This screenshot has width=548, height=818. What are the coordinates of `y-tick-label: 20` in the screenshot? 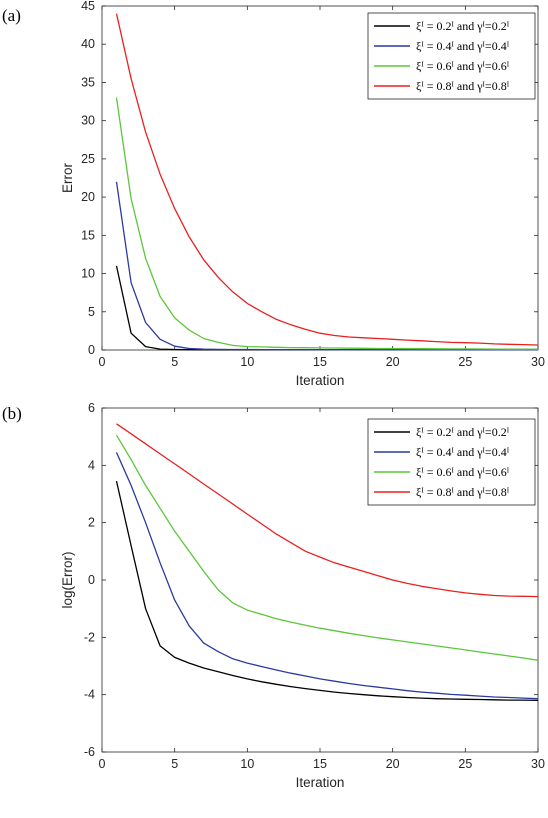 It's located at (88, 197).